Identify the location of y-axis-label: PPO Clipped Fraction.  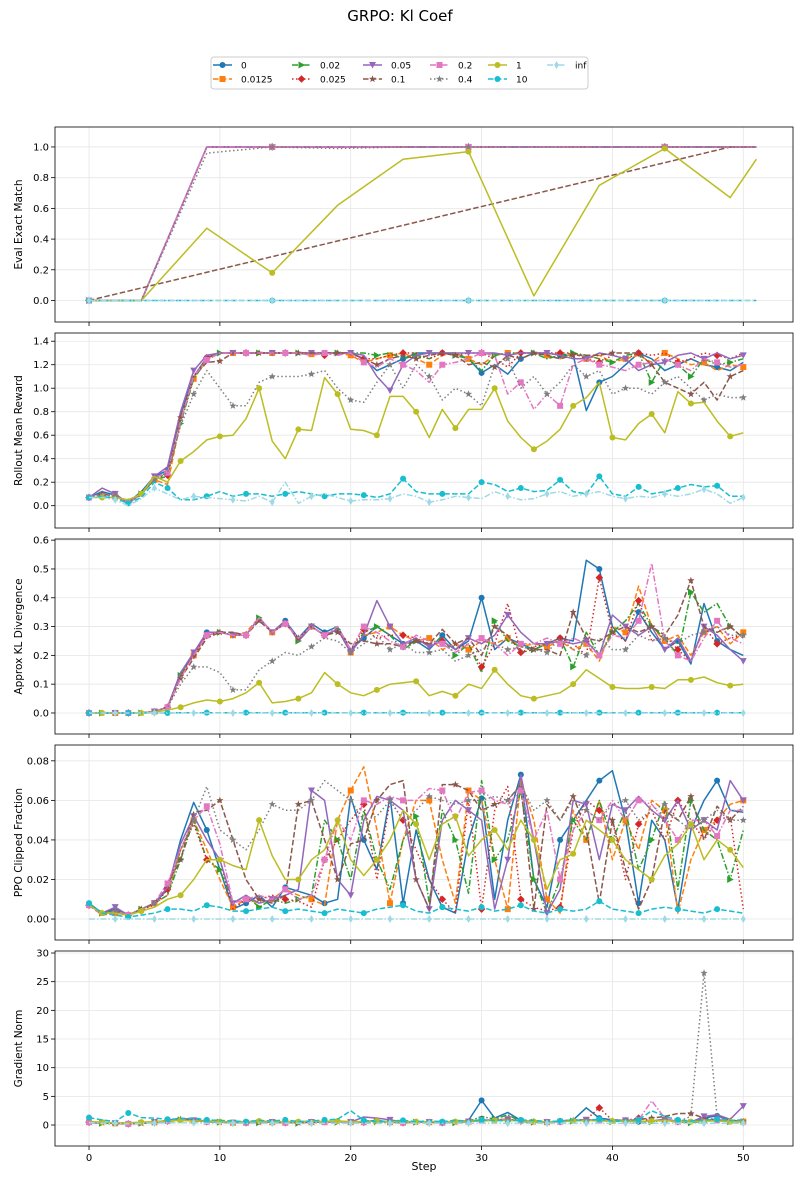
(19, 842).